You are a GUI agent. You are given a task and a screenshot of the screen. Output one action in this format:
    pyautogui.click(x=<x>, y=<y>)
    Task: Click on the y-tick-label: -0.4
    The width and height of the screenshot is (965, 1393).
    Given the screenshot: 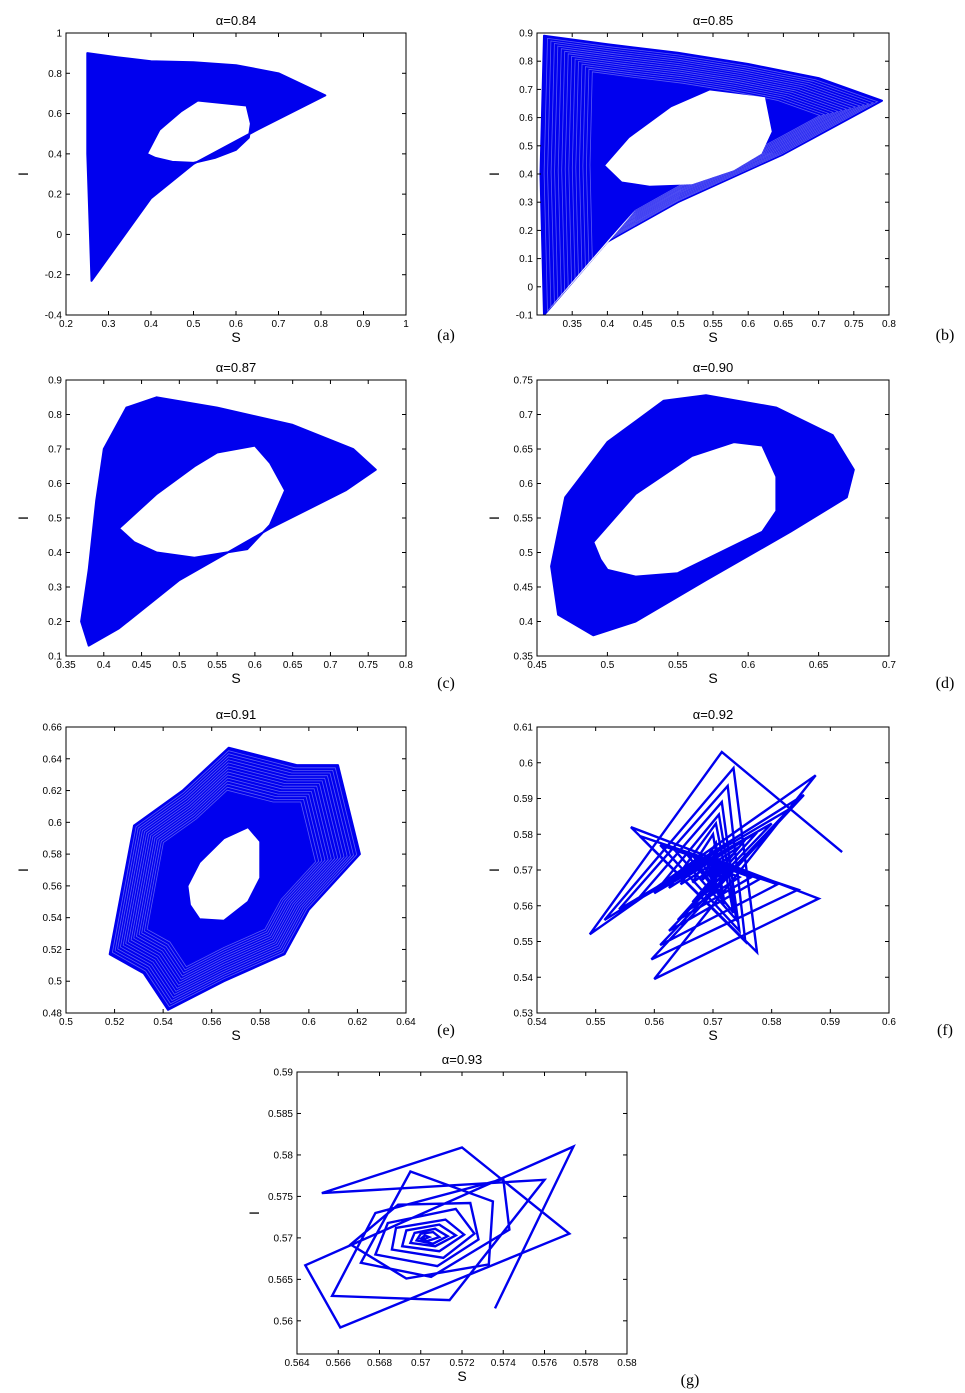 What is the action you would take?
    pyautogui.click(x=54, y=316)
    